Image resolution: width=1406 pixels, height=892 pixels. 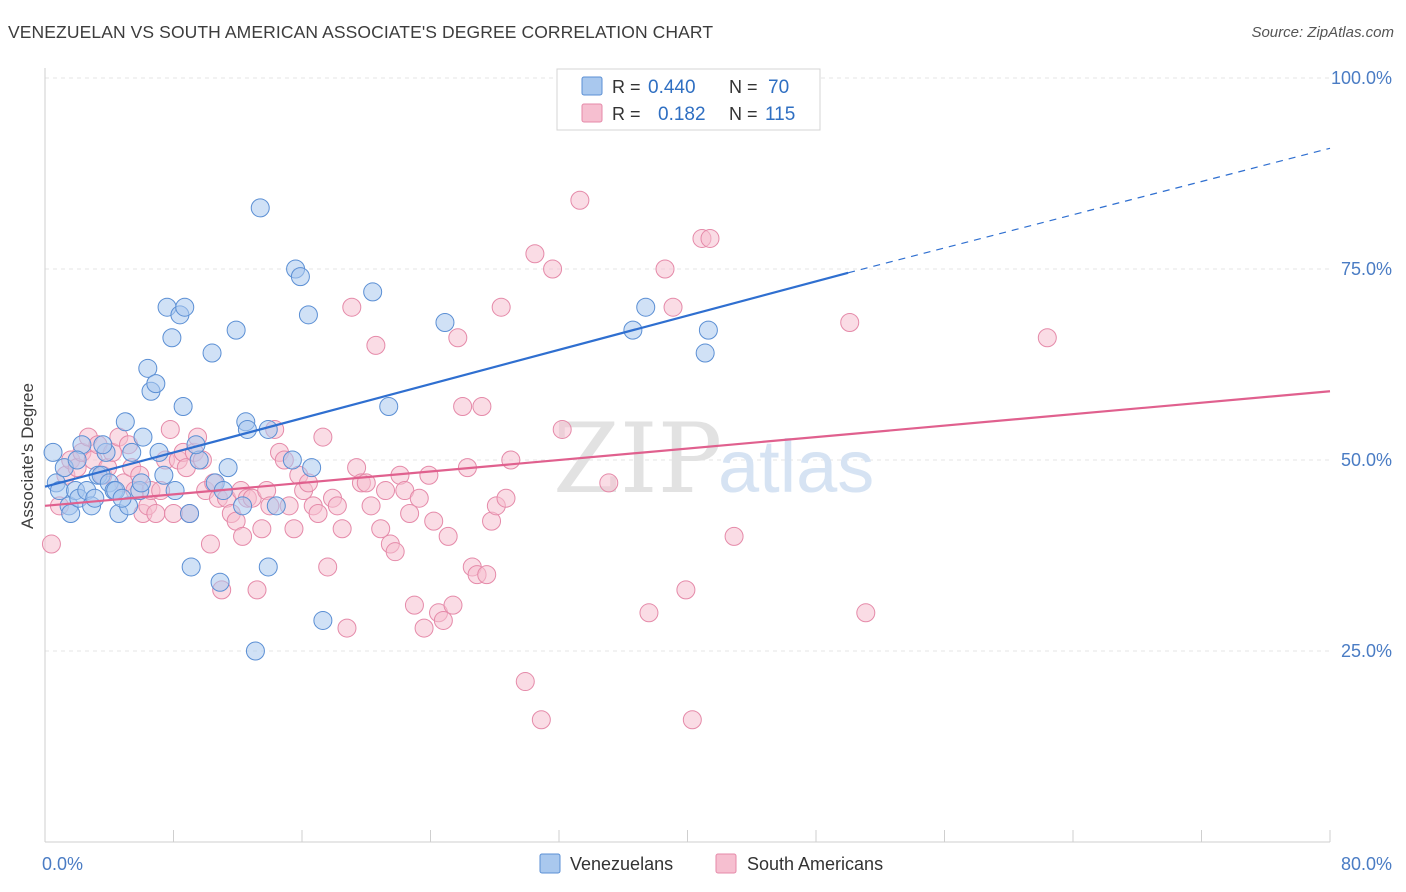 I want to click on y-tick-label-2: 75.0%, so click(x=1366, y=269).